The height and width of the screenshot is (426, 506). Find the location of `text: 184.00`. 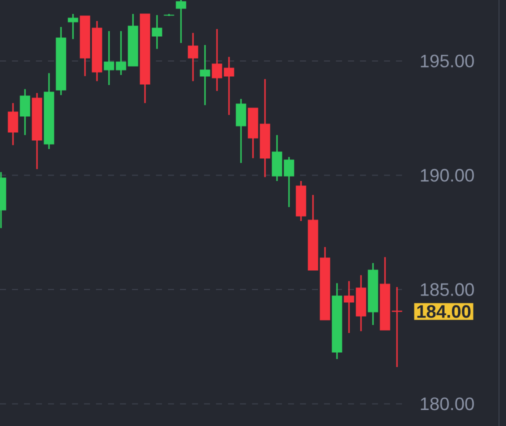

text: 184.00 is located at coordinates (444, 311).